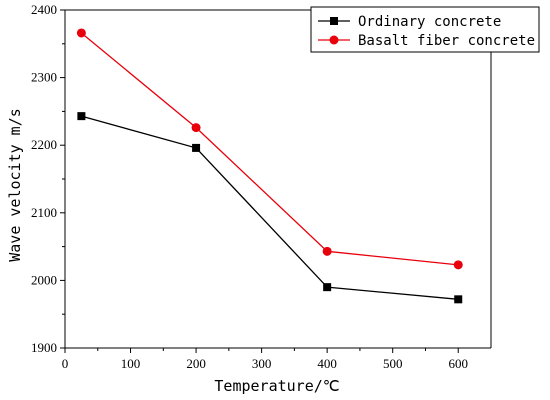 The image size is (550, 400). I want to click on legend: Ordinary concrete Basalt fiber concrete, so click(425, 29).